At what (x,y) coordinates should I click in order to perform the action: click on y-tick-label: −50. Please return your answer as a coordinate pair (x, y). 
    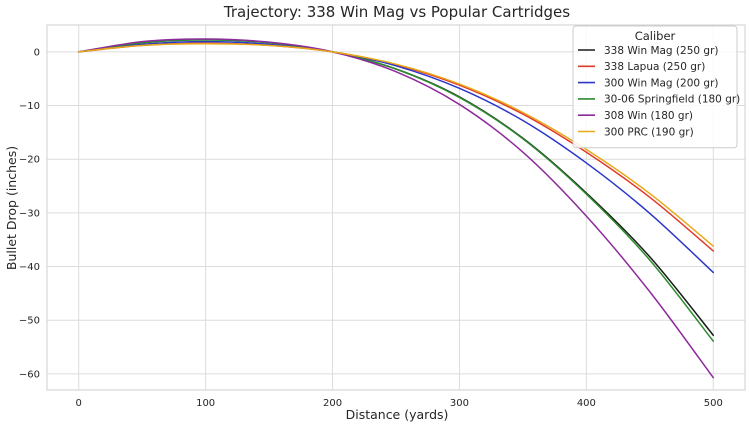
    Looking at the image, I should click on (29, 321).